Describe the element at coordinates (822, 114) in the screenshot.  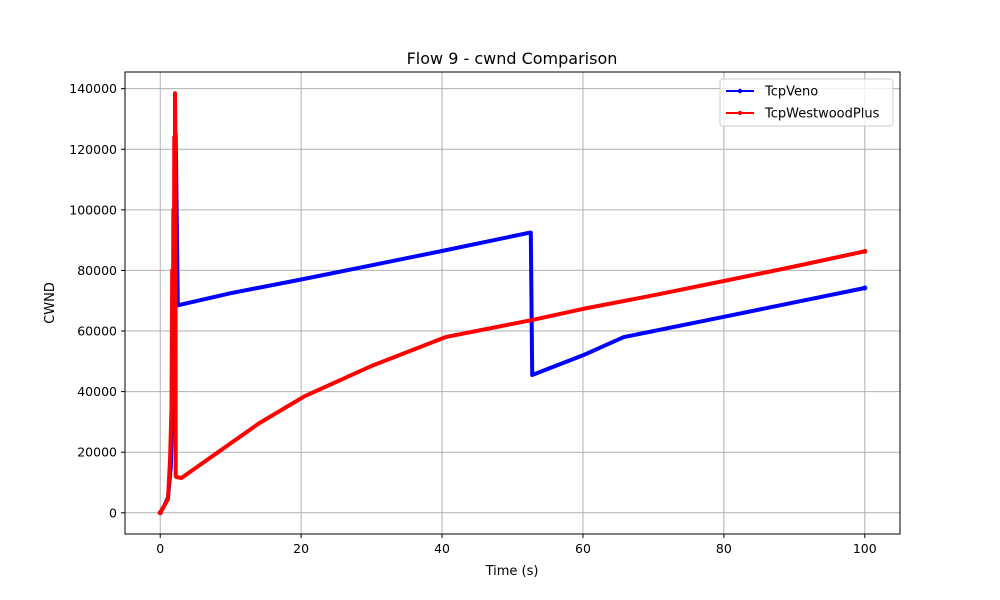
I see `legend-label-tcpwestwoodplus: TcpWestwoodPlus` at that location.